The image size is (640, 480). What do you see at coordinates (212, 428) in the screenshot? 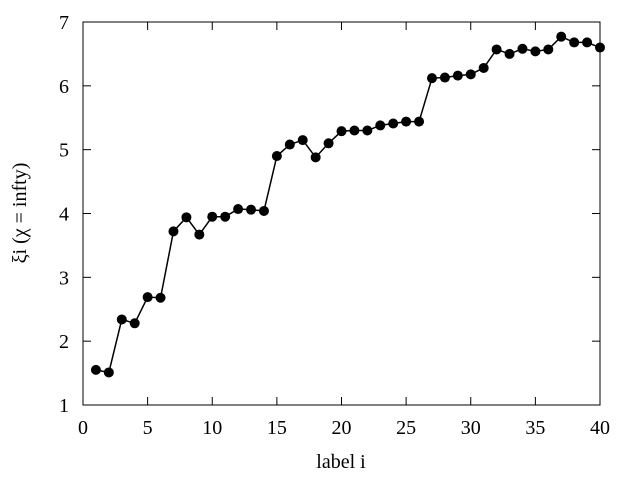
I see `x-tick-label: 10` at bounding box center [212, 428].